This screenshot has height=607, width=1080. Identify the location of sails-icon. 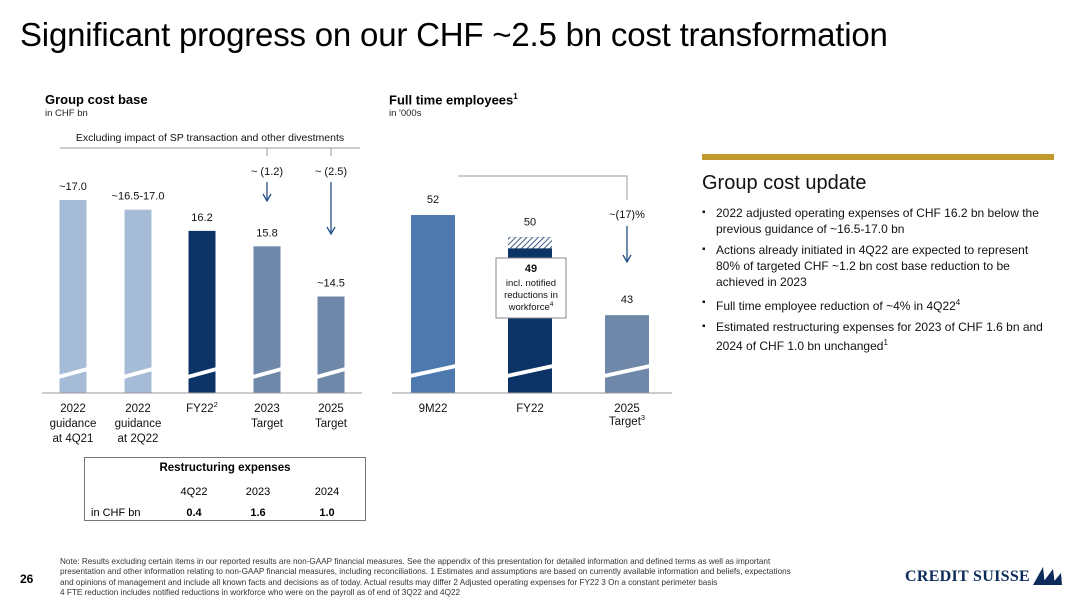
(1047, 576).